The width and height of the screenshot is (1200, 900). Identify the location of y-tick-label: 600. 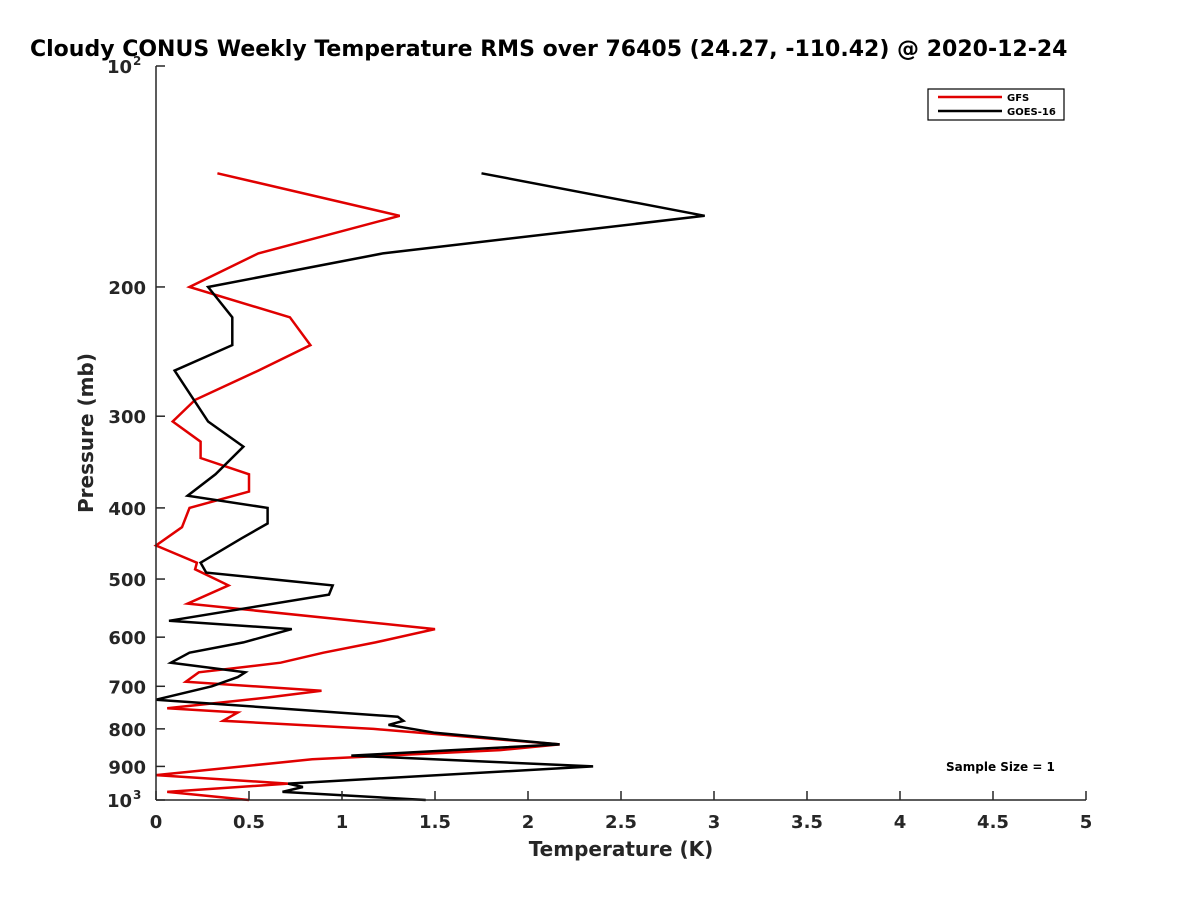
(127, 638).